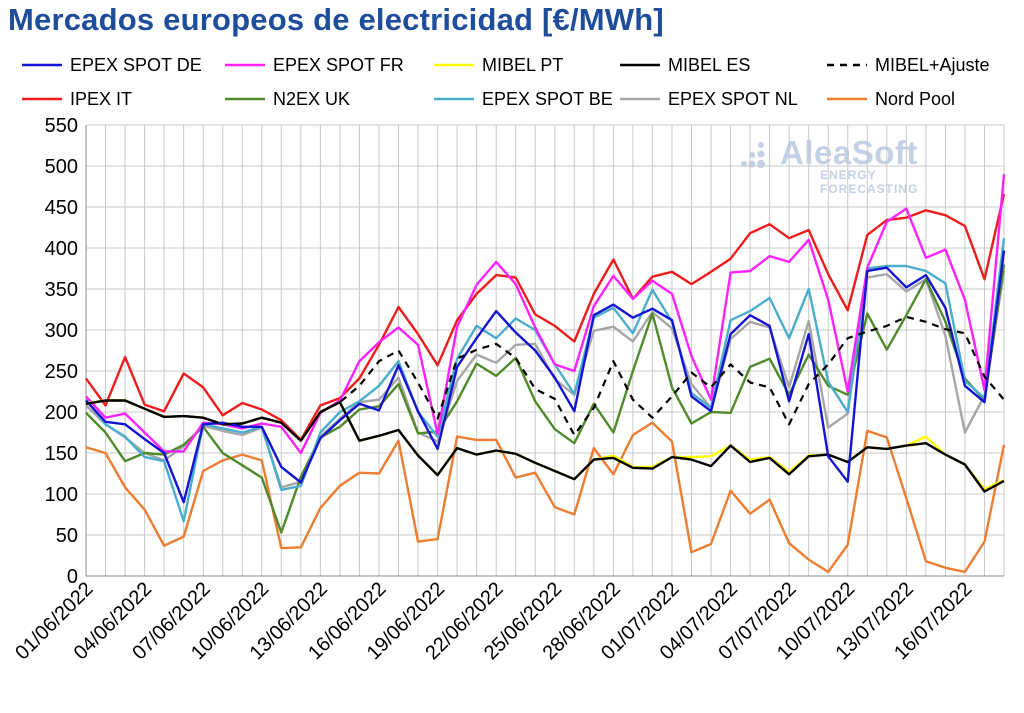 The width and height of the screenshot is (1024, 713). I want to click on y-tick-label: 50, so click(67, 536).